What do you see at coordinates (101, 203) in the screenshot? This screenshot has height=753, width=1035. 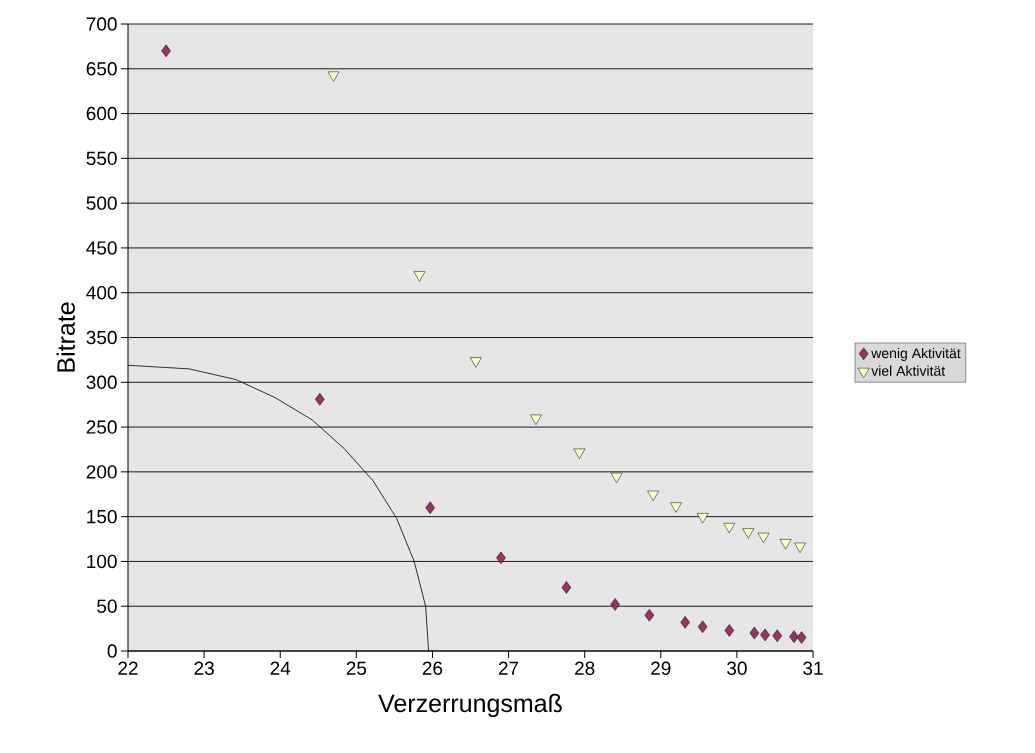 I see `y-tick-label: 500` at bounding box center [101, 203].